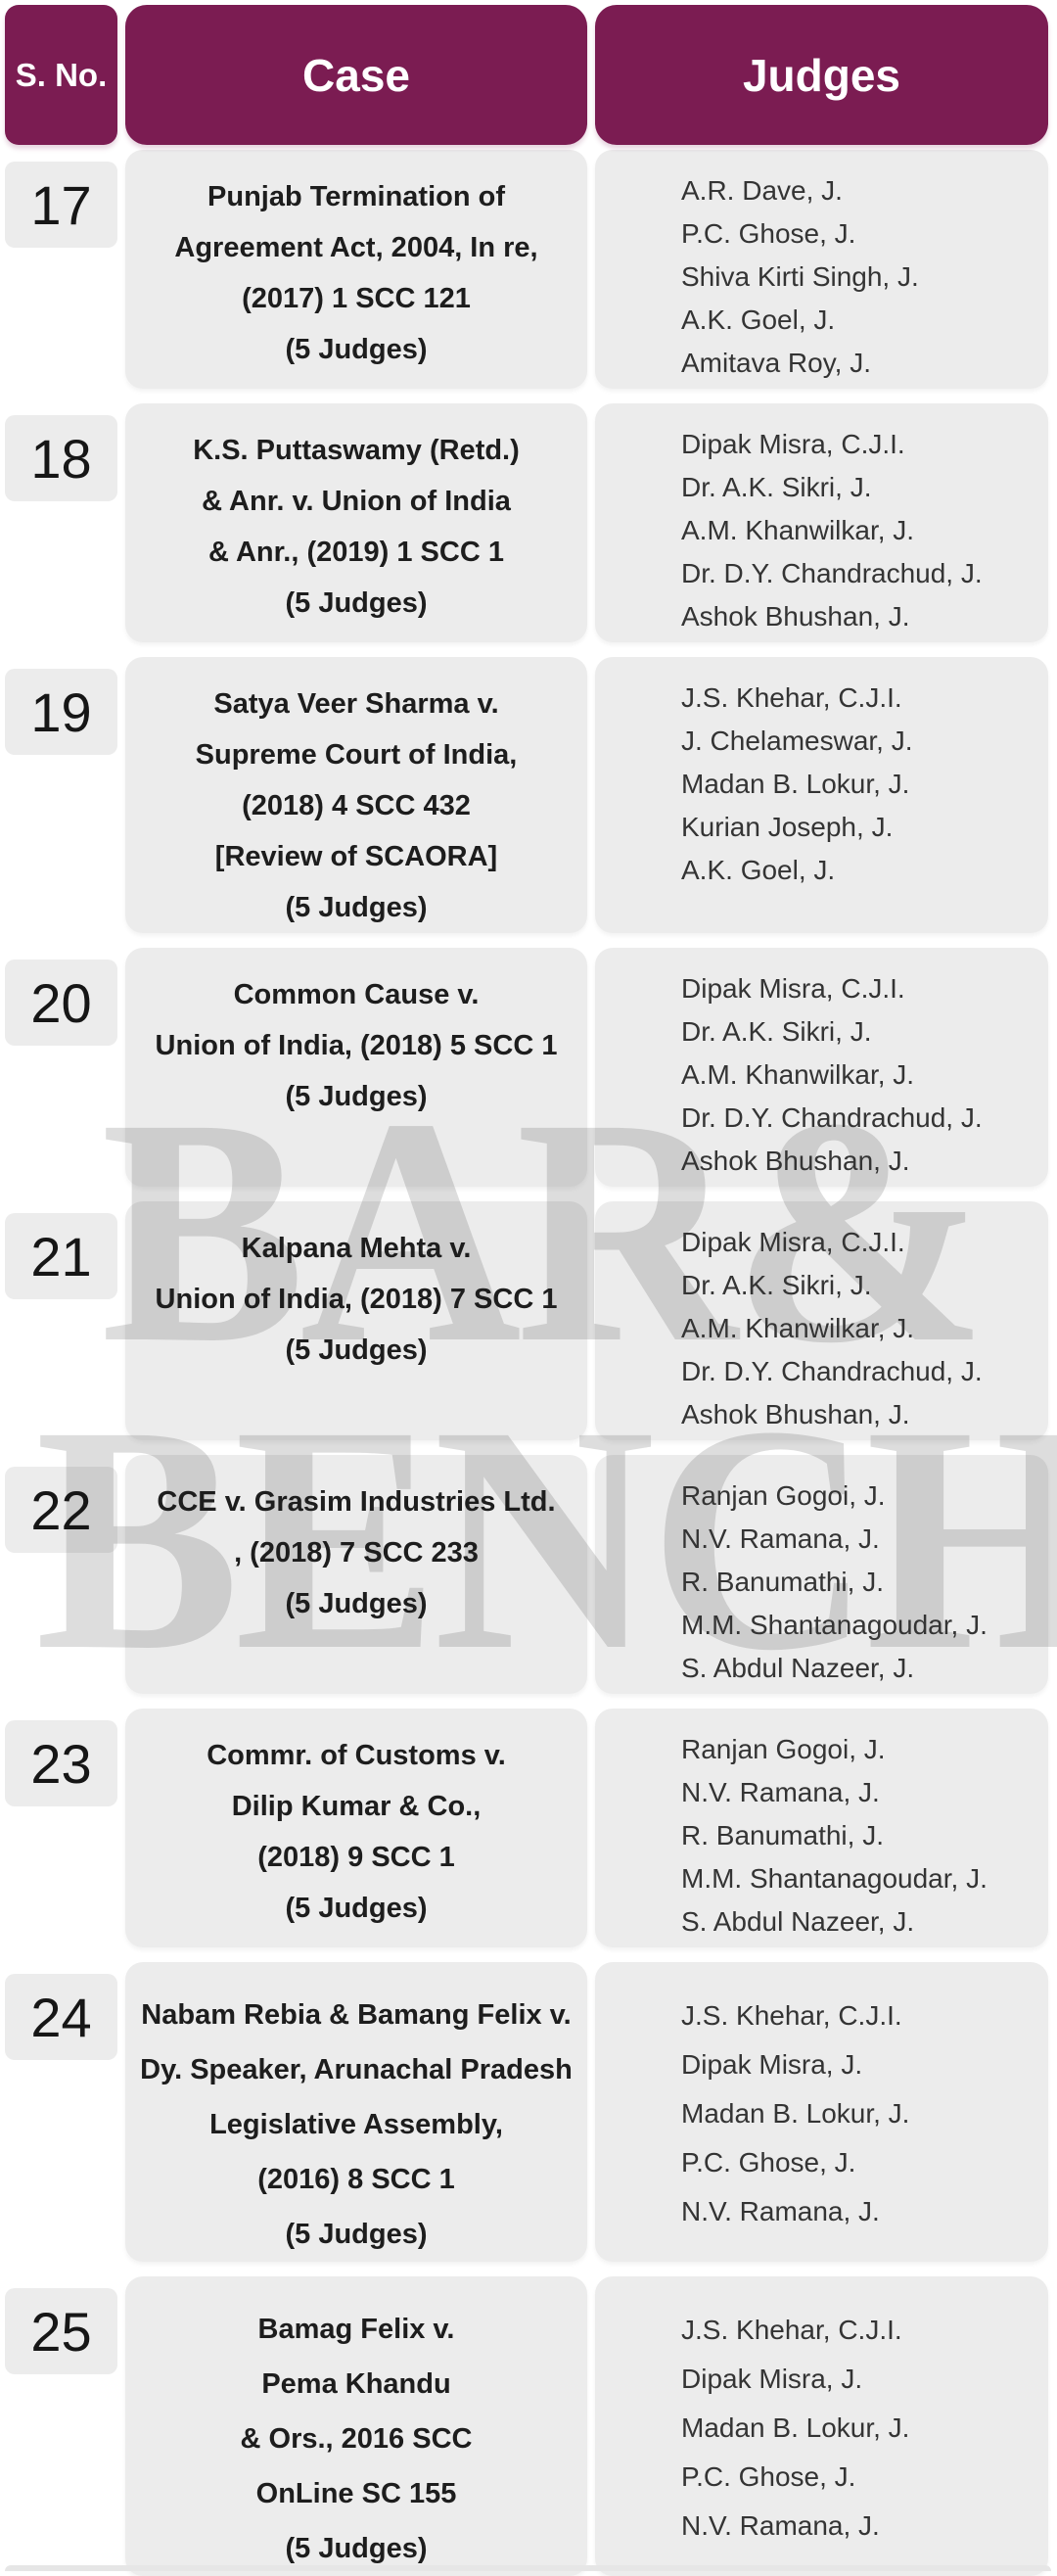  I want to click on serial-number-box: 17, so click(61, 205).